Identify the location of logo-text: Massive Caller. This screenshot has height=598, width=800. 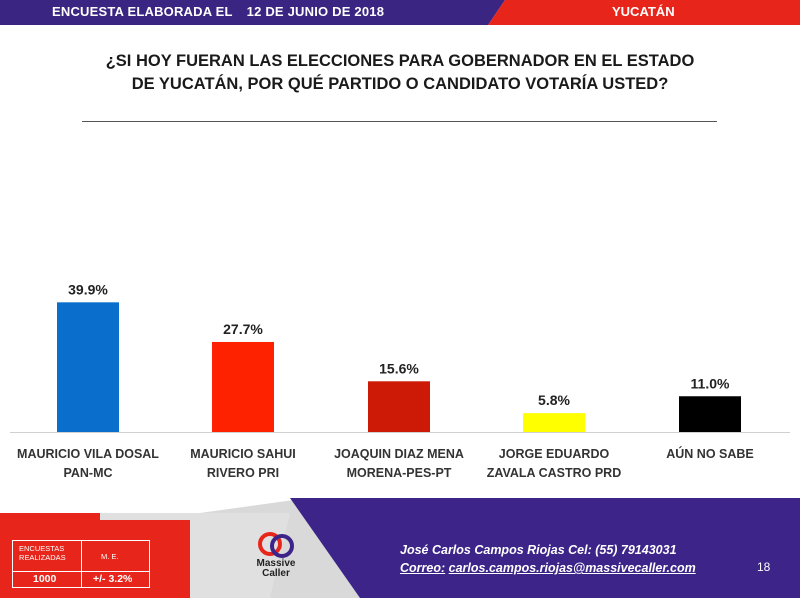
(276, 569).